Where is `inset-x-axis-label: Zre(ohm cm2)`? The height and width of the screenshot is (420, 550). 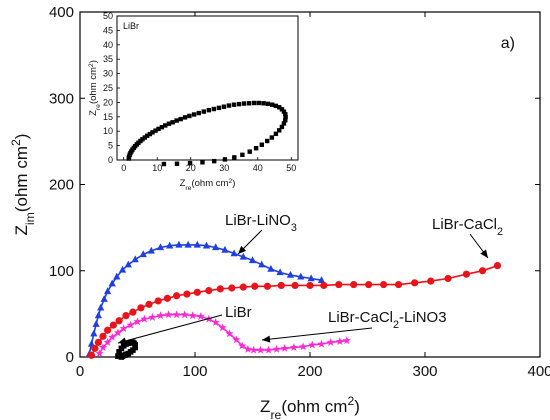 inset-x-axis-label: Zre(ohm cm2) is located at coordinates (208, 185).